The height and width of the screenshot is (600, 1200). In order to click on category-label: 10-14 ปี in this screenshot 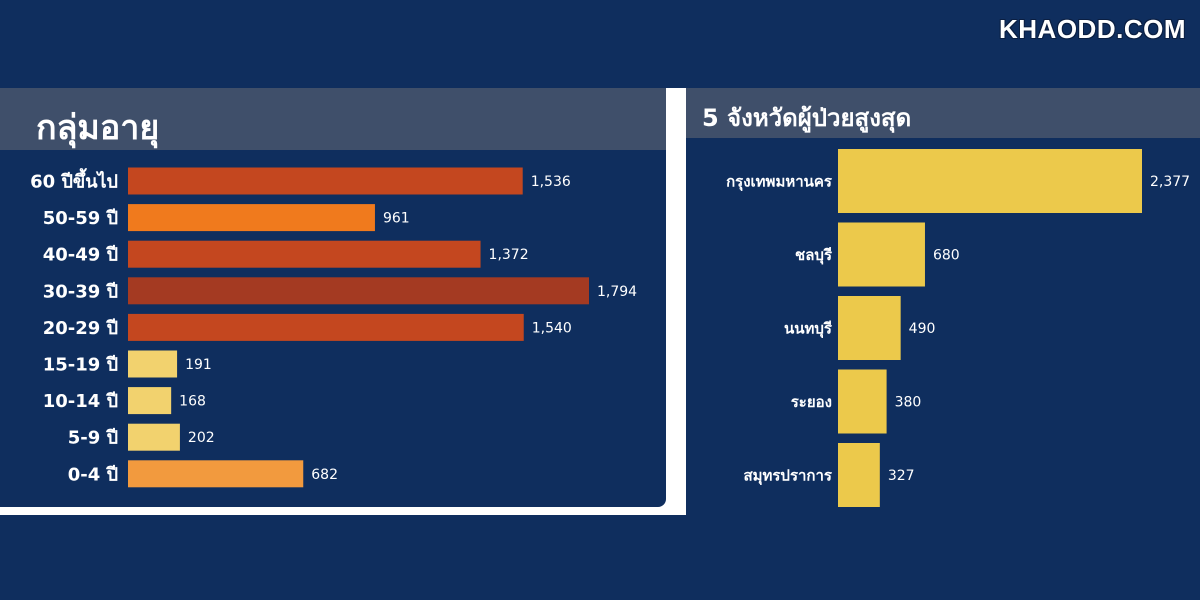, I will do `click(80, 401)`.